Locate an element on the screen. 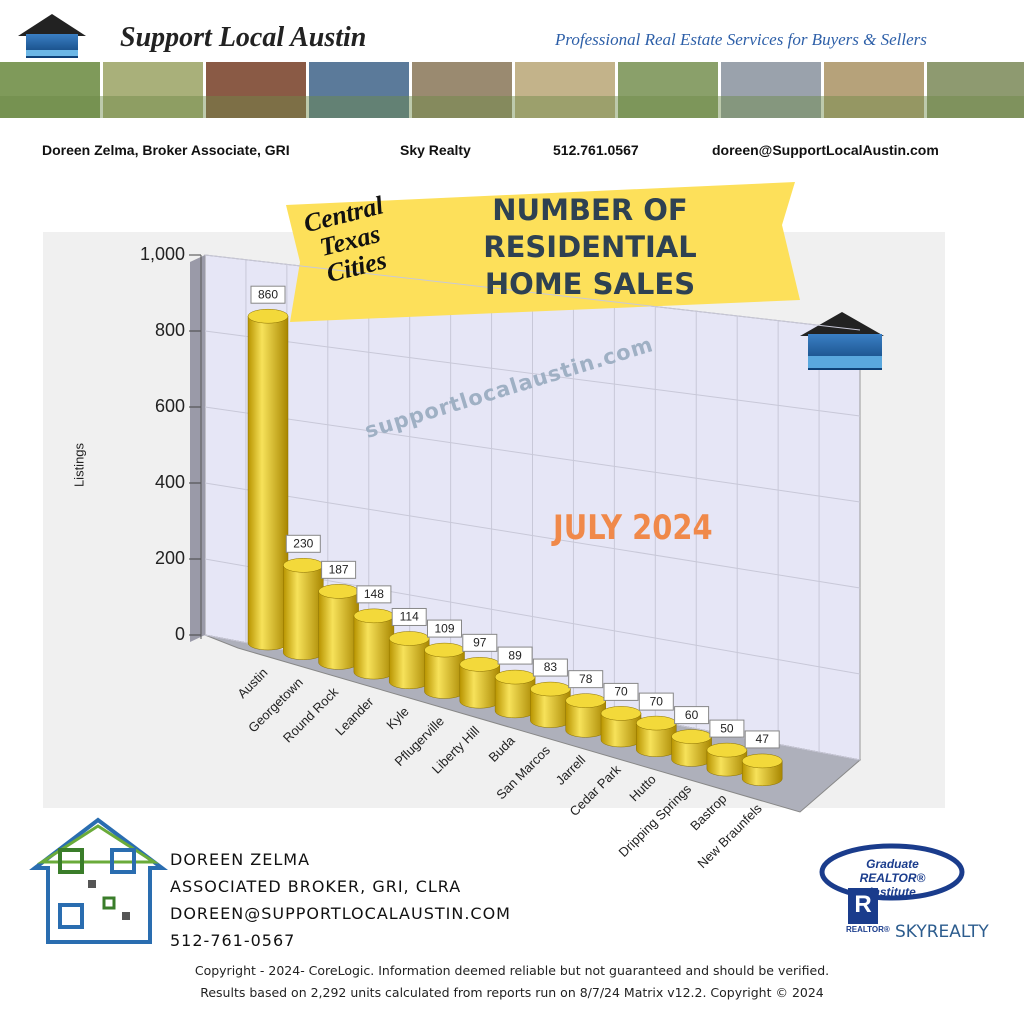 This screenshot has height=1024, width=1024. contact-title: ASSOCIATED BROKER, GRI, CLRA is located at coordinates (316, 886).